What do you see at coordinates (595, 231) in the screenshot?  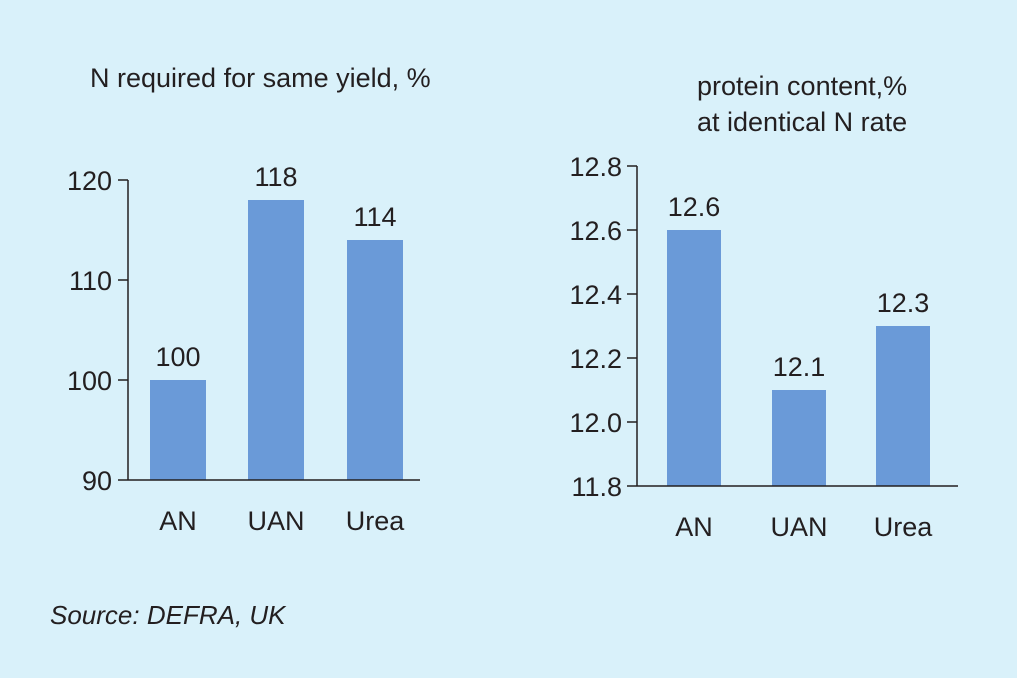 I see `y-tick-label-1-4: 12.6` at bounding box center [595, 231].